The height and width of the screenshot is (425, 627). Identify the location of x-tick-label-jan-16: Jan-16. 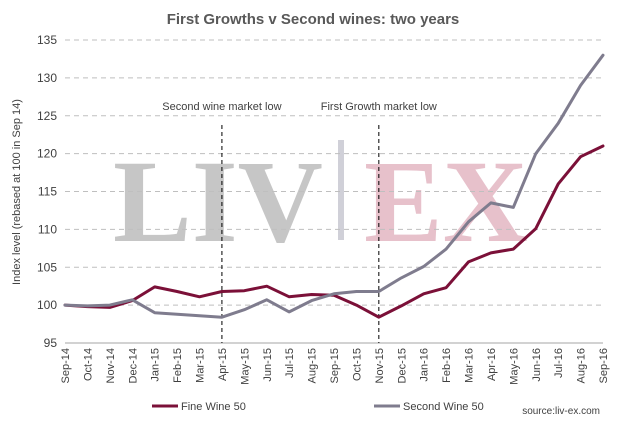
(425, 365).